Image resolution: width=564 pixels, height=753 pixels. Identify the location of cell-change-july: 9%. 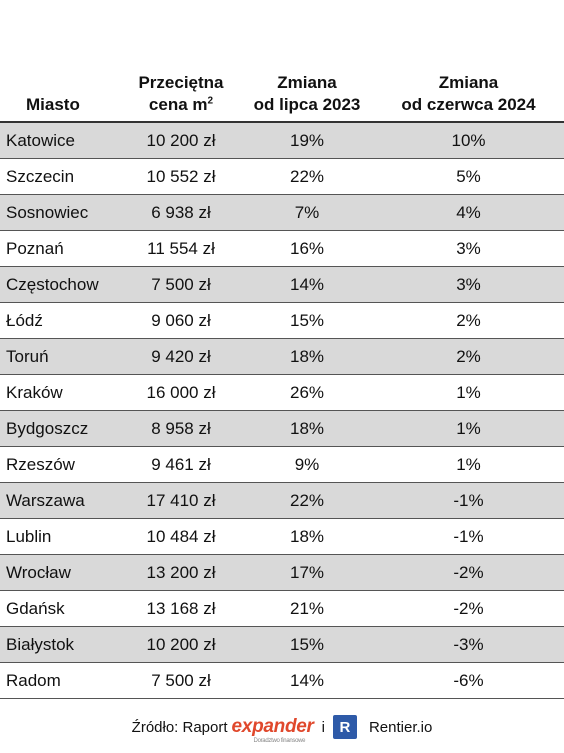
(307, 464).